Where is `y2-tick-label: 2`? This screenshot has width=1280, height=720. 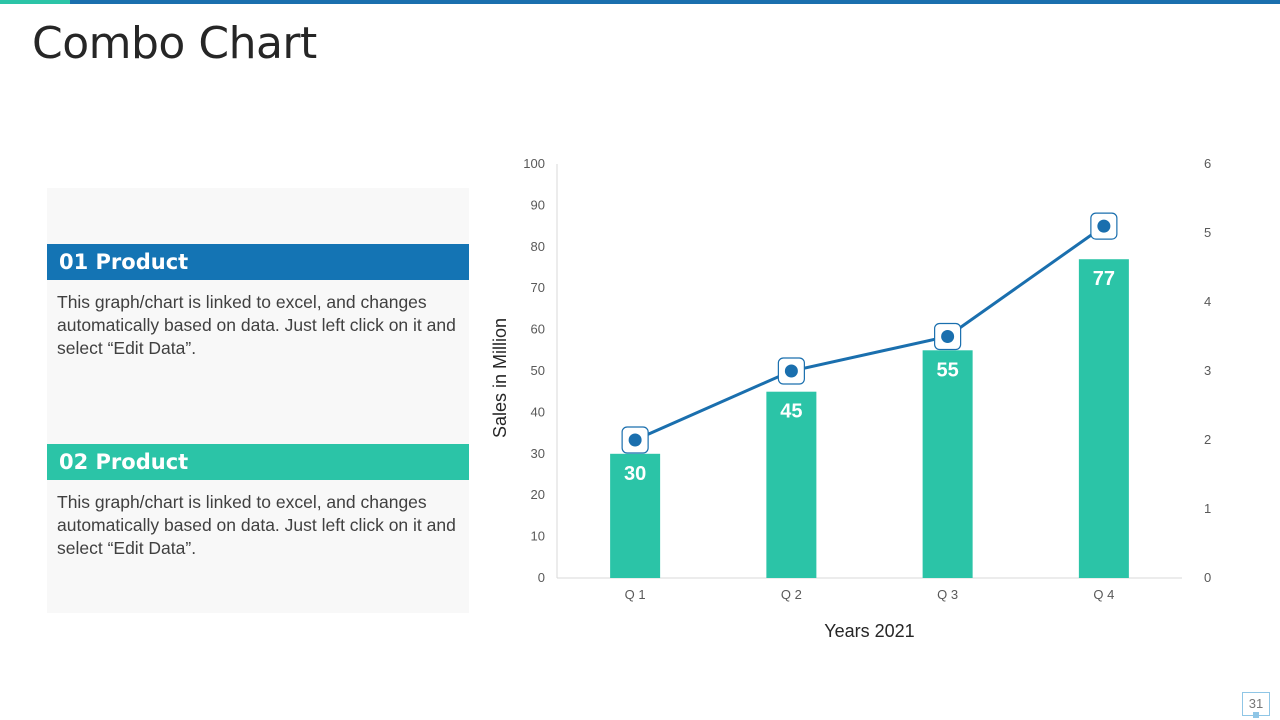
y2-tick-label: 2 is located at coordinates (1207, 439).